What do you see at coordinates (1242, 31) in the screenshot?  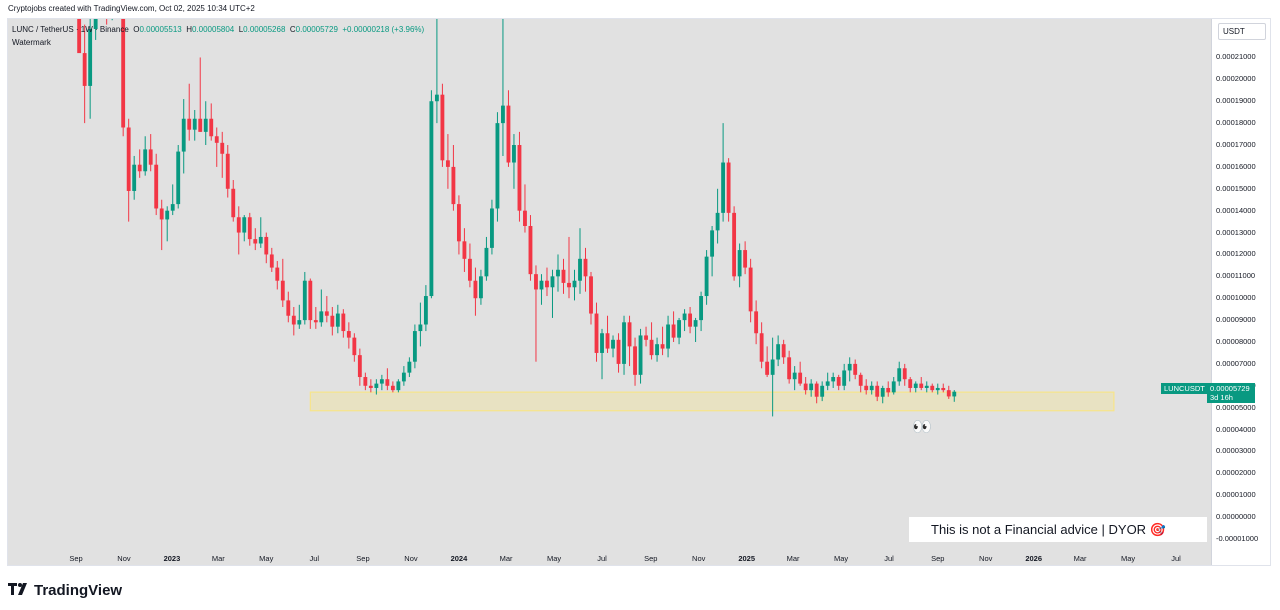 I see `currency-button: USDT` at bounding box center [1242, 31].